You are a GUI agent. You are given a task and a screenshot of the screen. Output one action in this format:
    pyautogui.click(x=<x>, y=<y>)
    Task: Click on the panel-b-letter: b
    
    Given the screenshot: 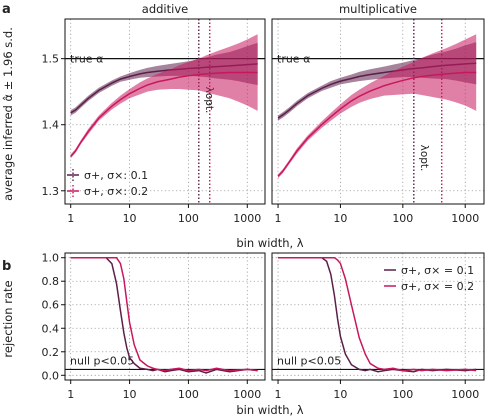 What is the action you would take?
    pyautogui.click(x=6, y=266)
    